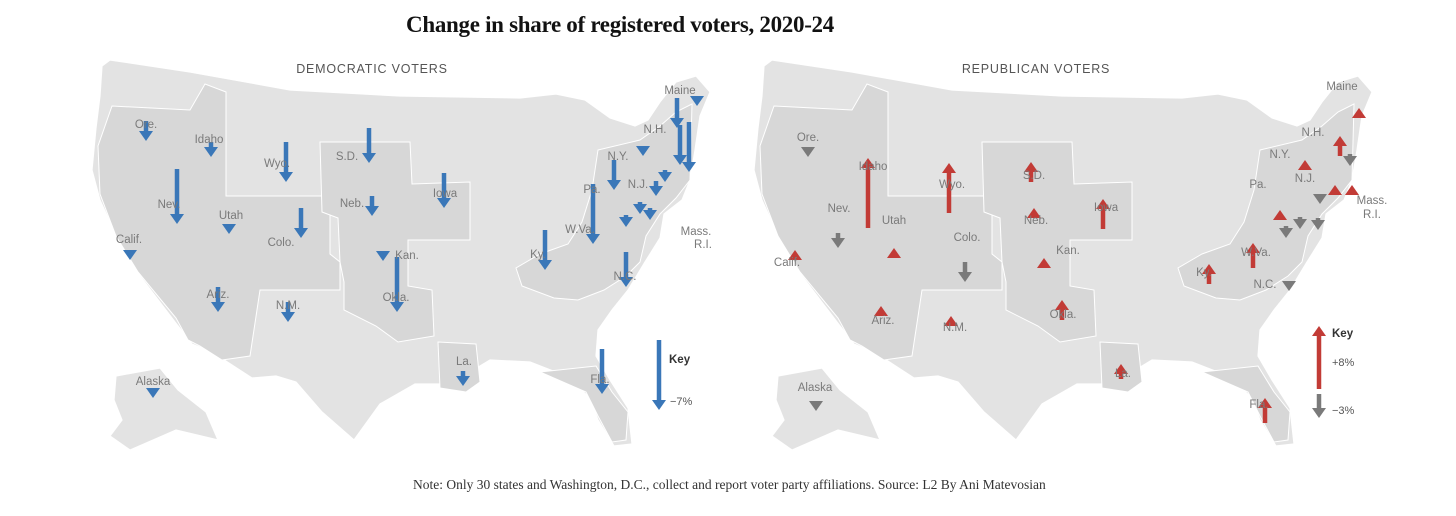  What do you see at coordinates (965, 272) in the screenshot?
I see `arrow-colo` at bounding box center [965, 272].